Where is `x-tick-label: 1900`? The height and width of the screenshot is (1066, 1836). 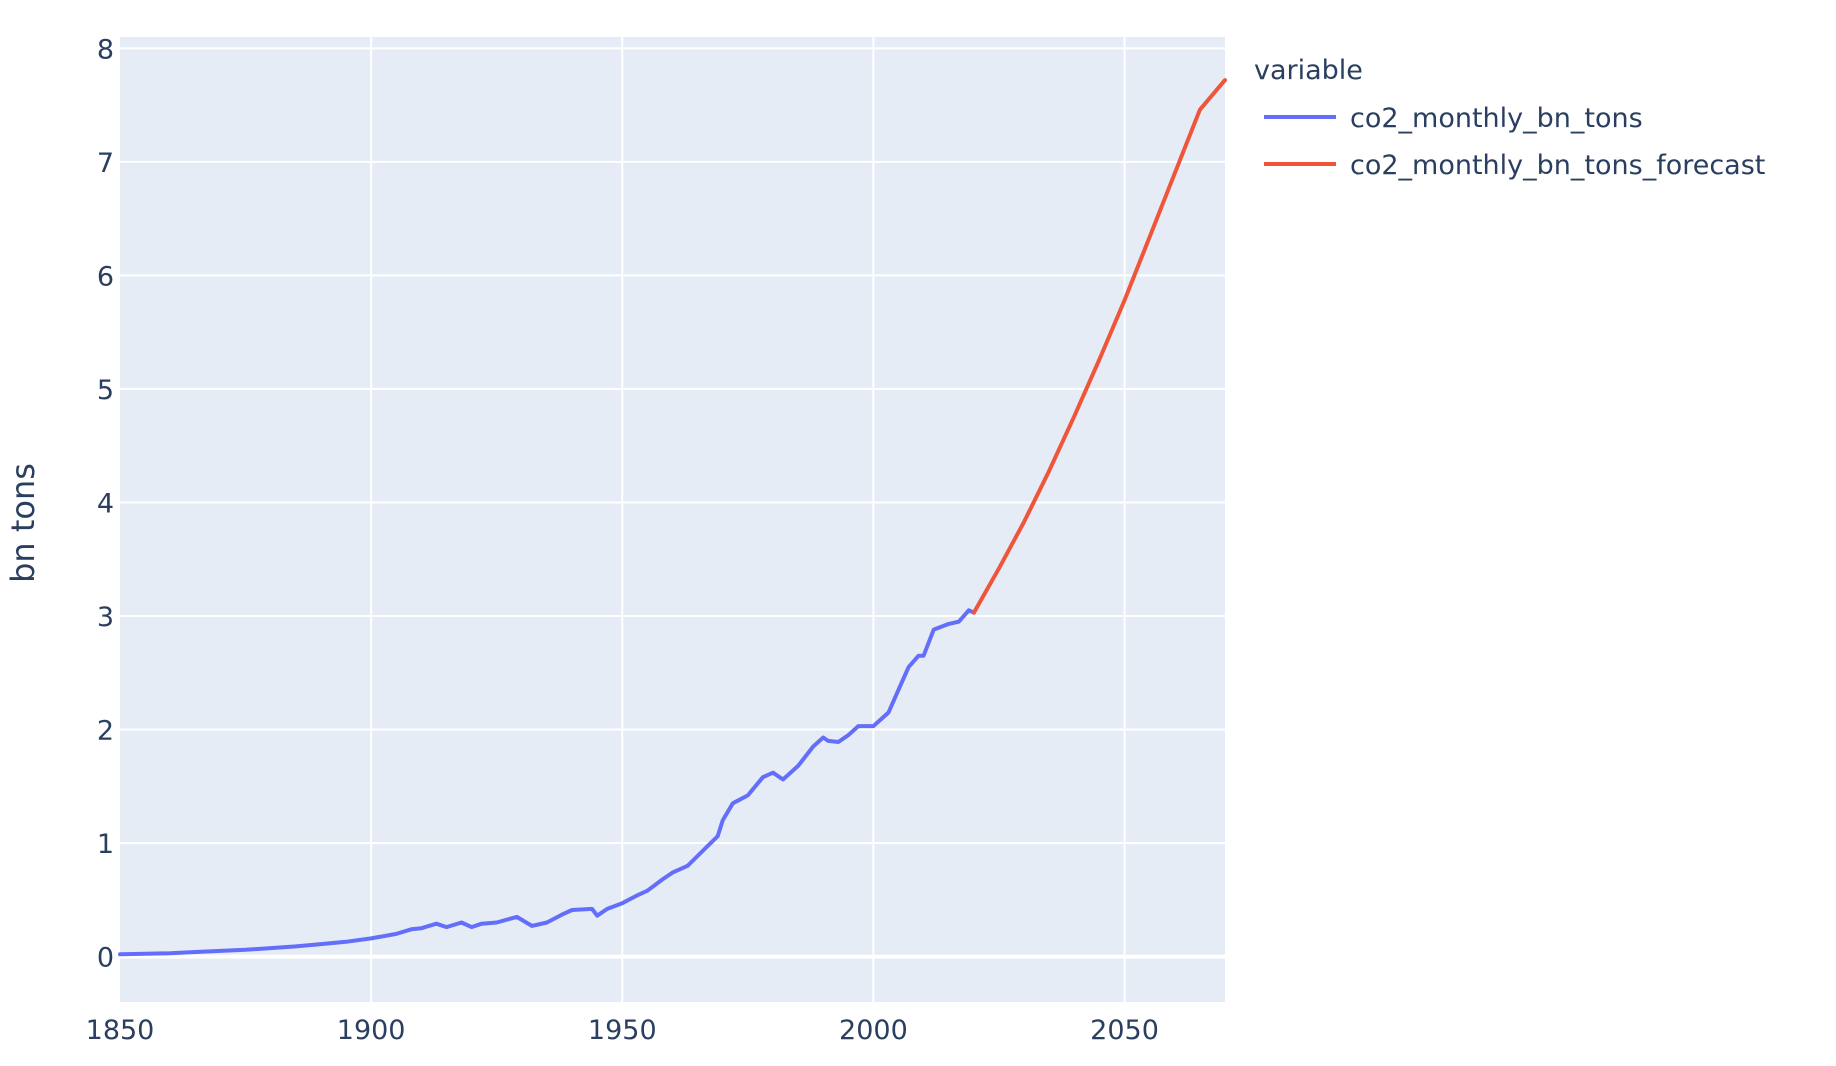
x-tick-label: 1900 is located at coordinates (371, 1030).